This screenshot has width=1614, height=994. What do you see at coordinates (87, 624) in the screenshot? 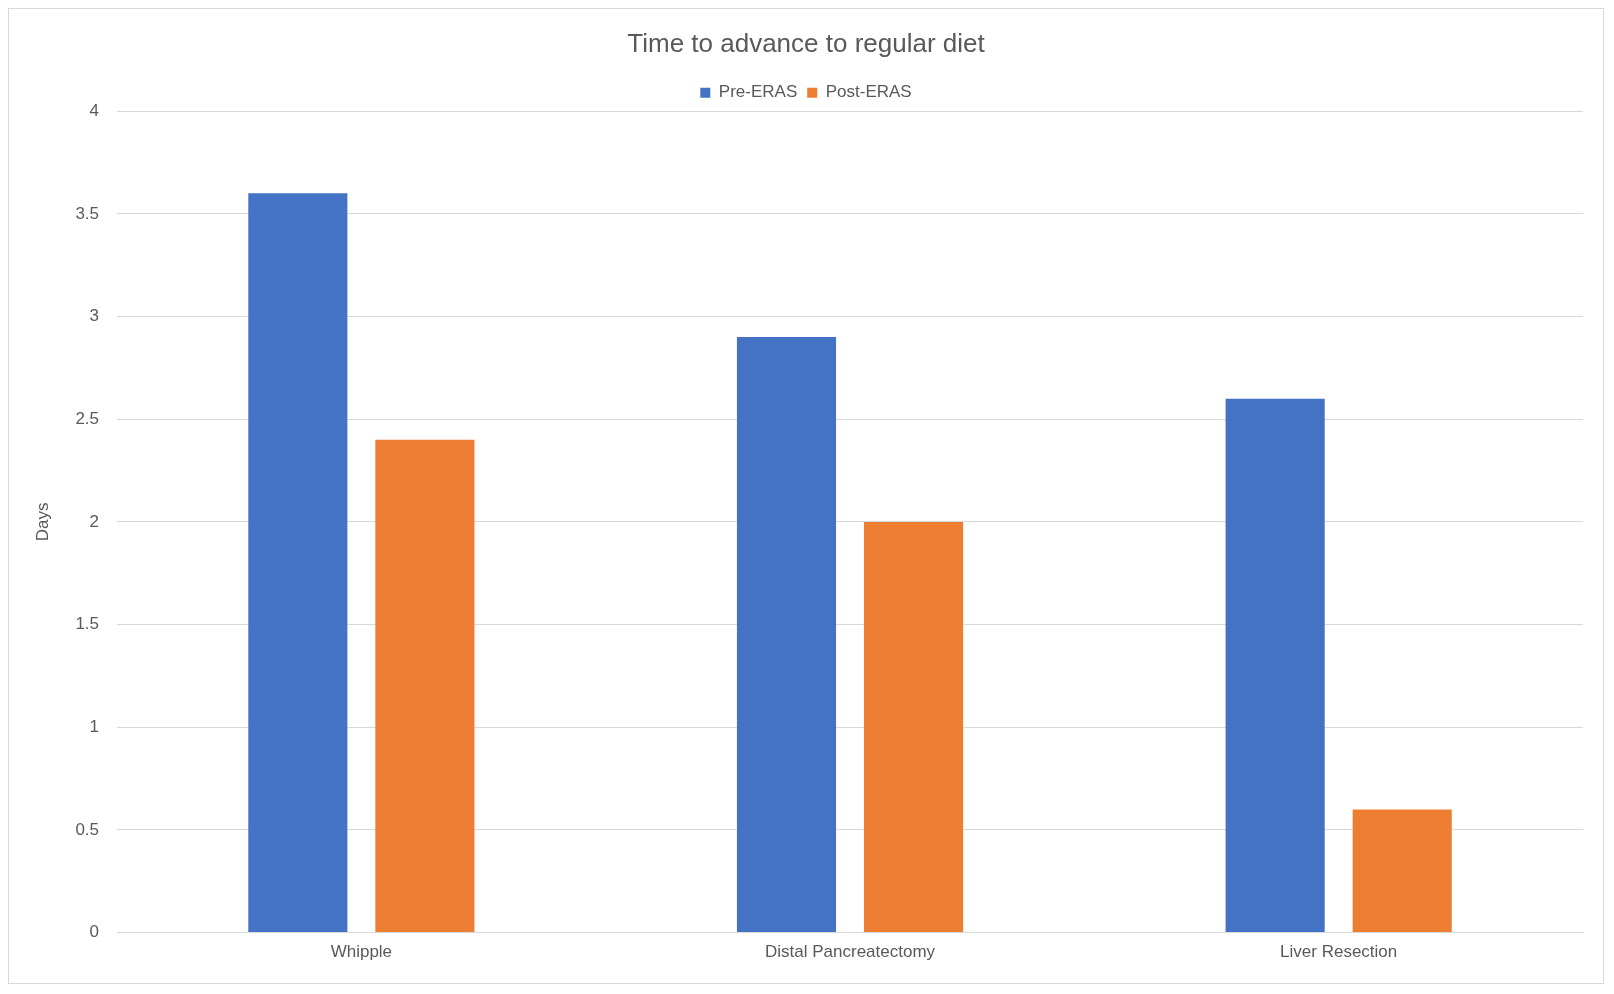
I see `y-tick-label: 1.5` at bounding box center [87, 624].